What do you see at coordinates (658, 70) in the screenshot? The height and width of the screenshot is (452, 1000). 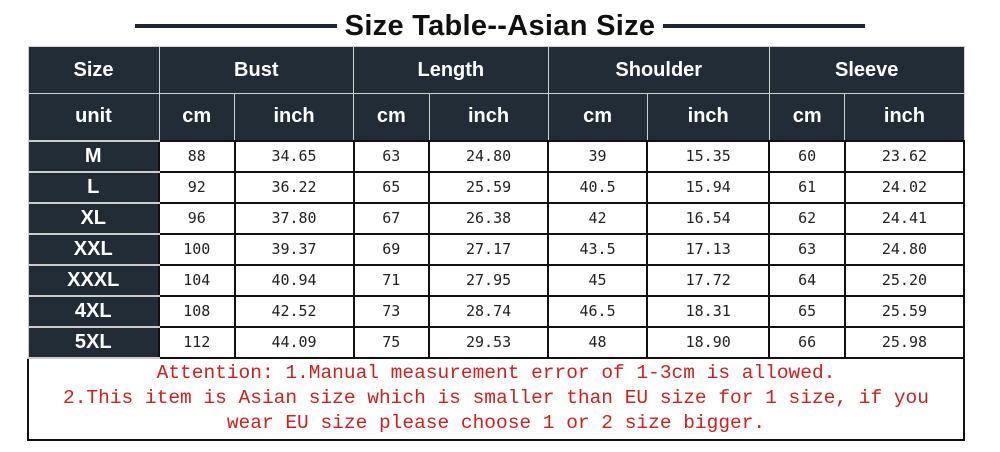 I see `header-shoulder: Shoulder` at bounding box center [658, 70].